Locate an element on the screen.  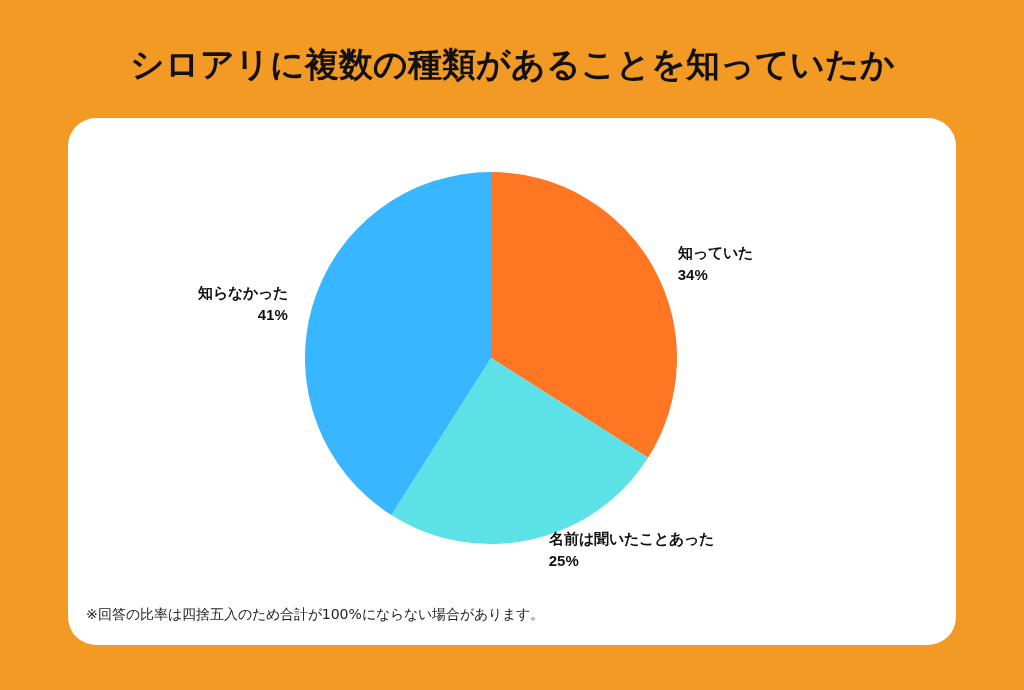
data-label: 25% is located at coordinates (563, 560).